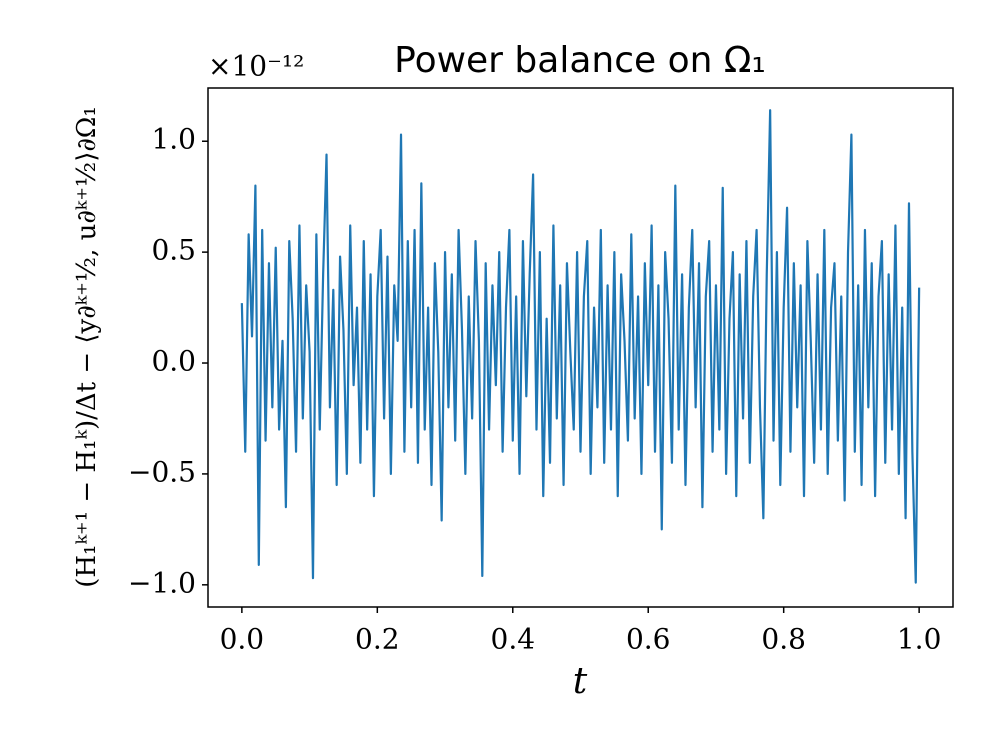 The width and height of the screenshot is (996, 747). What do you see at coordinates (173, 361) in the screenshot?
I see `y-tick-label: 0.0` at bounding box center [173, 361].